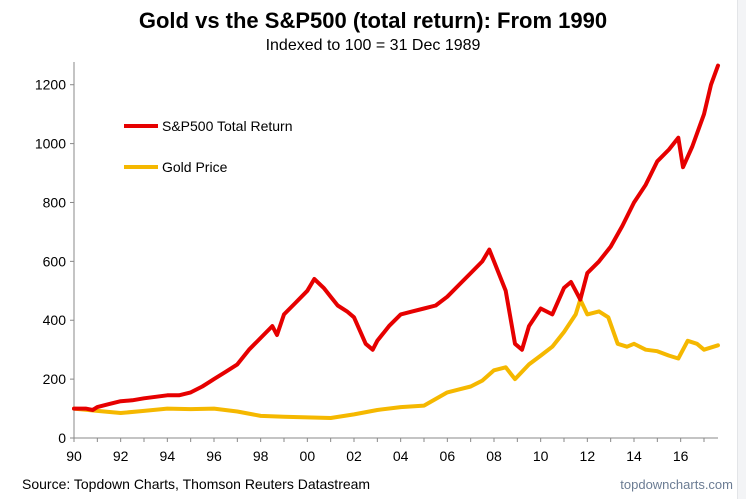 The height and width of the screenshot is (499, 746). Describe the element at coordinates (676, 484) in the screenshot. I see `watermark: topdowncharts.com` at that location.